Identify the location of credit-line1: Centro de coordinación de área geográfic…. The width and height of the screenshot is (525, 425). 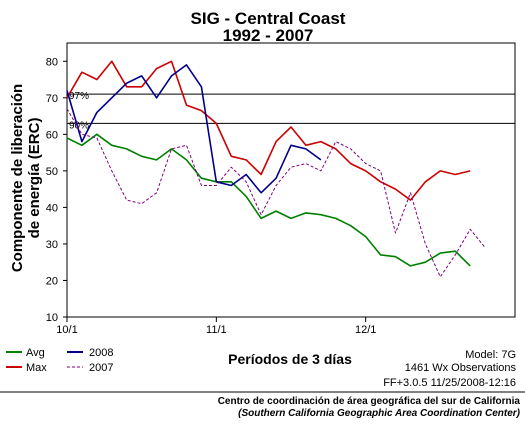
(369, 401).